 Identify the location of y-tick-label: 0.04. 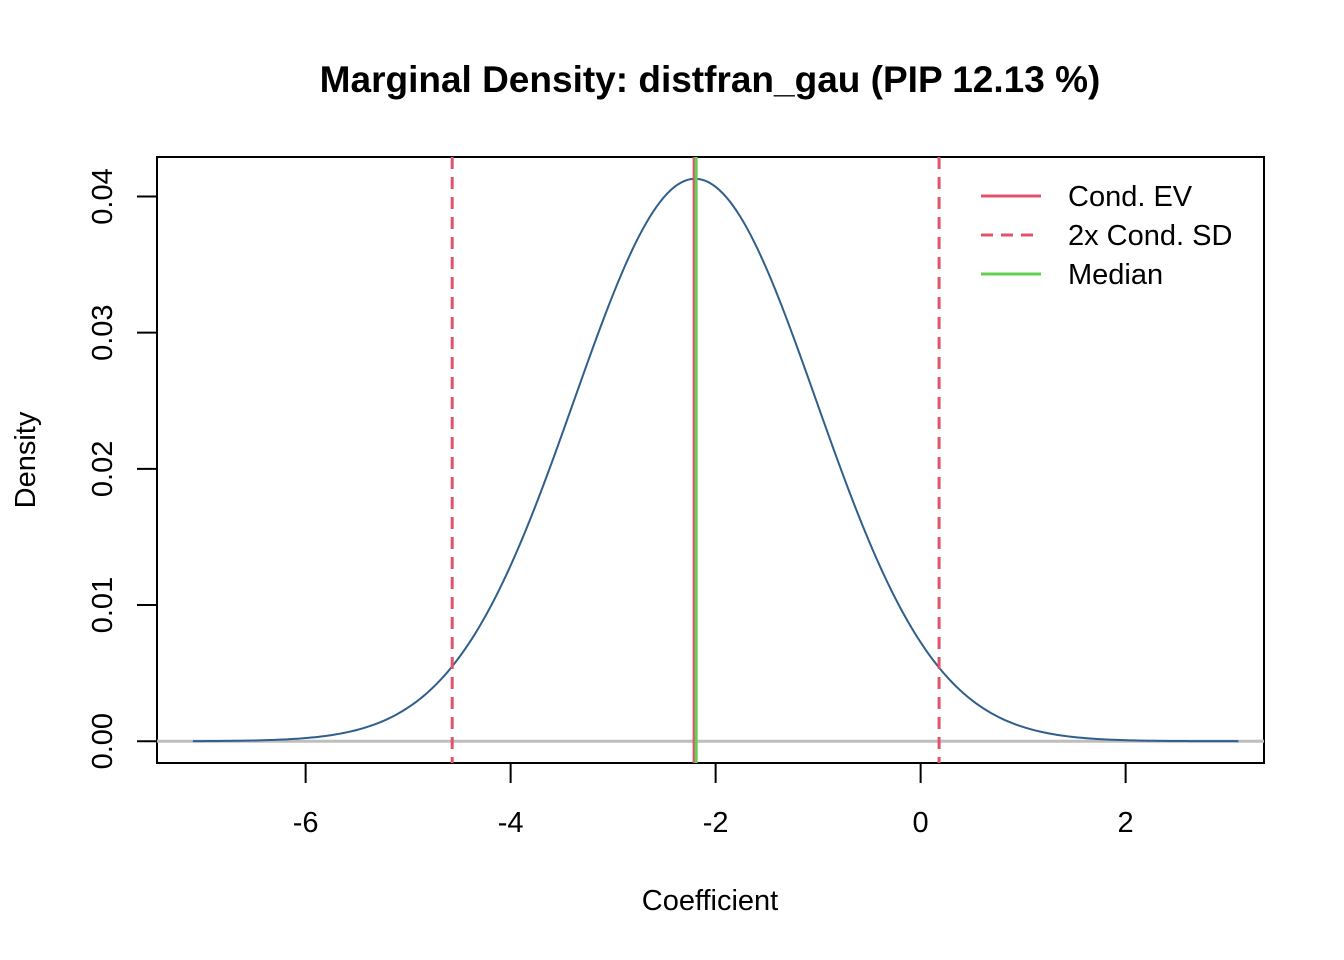
(103, 196).